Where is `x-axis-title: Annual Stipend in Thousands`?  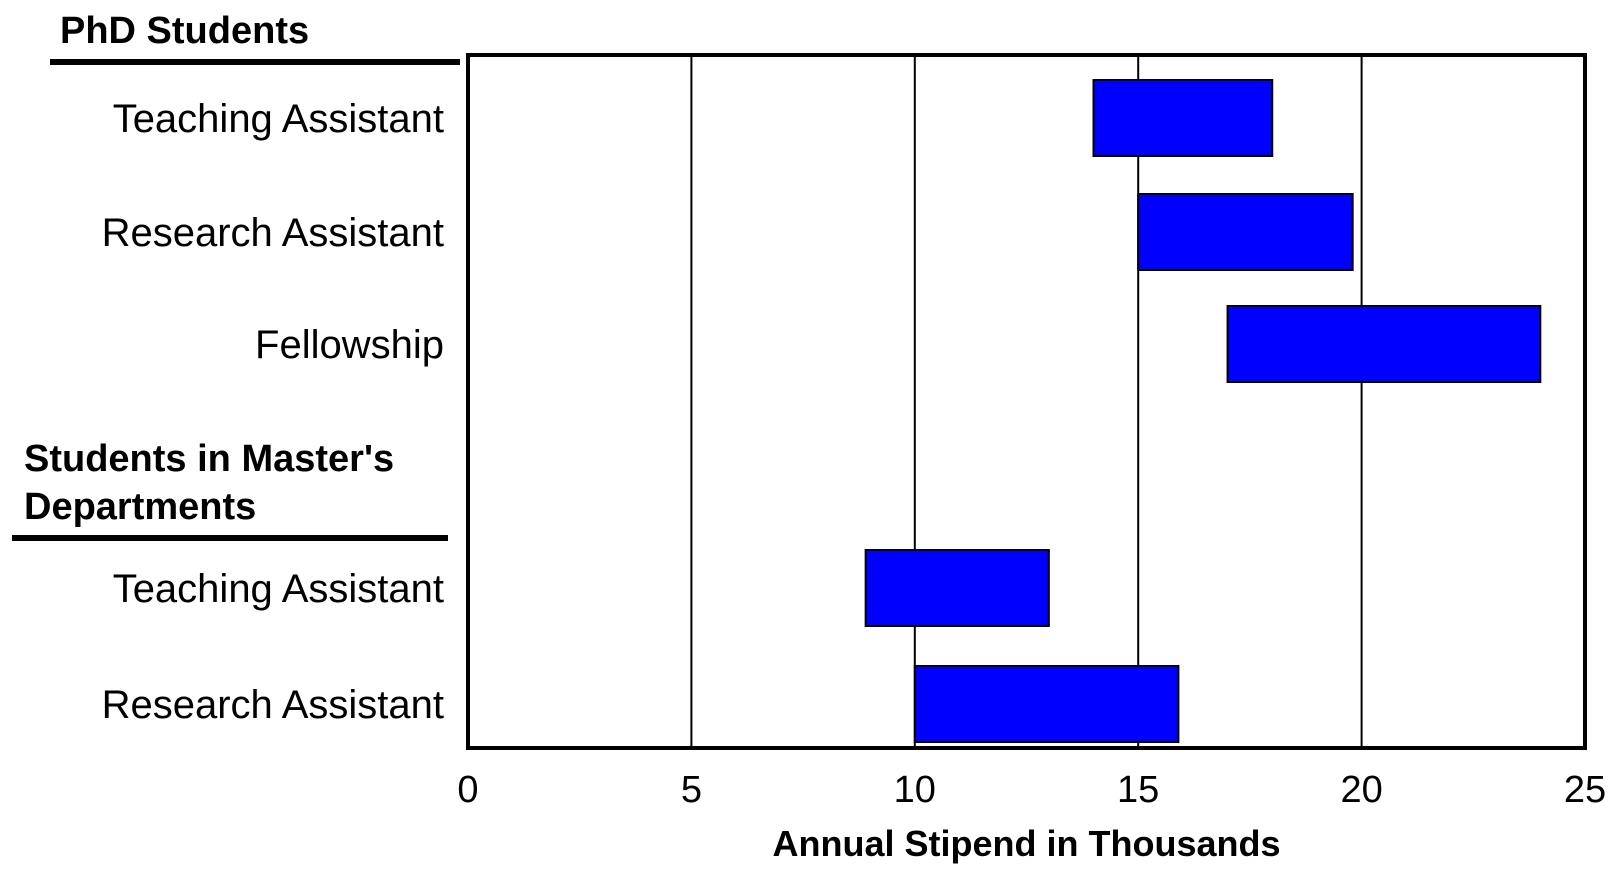 x-axis-title: Annual Stipend in Thousands is located at coordinates (1027, 843).